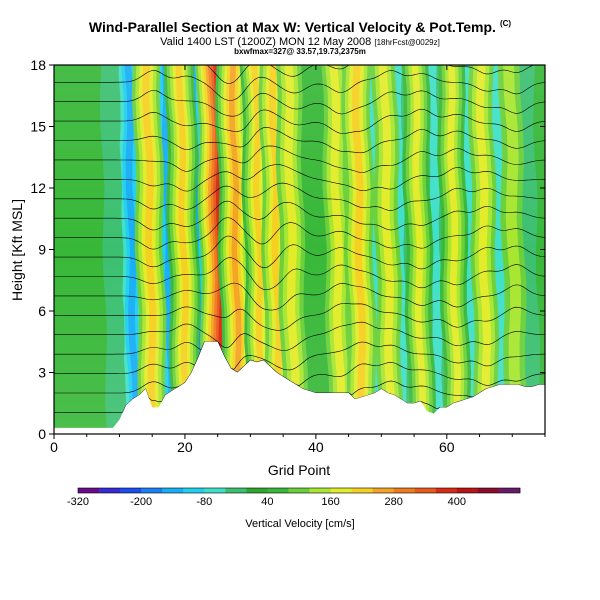 This screenshot has width=600, height=600. What do you see at coordinates (185, 447) in the screenshot?
I see `x-tick-label: 20` at bounding box center [185, 447].